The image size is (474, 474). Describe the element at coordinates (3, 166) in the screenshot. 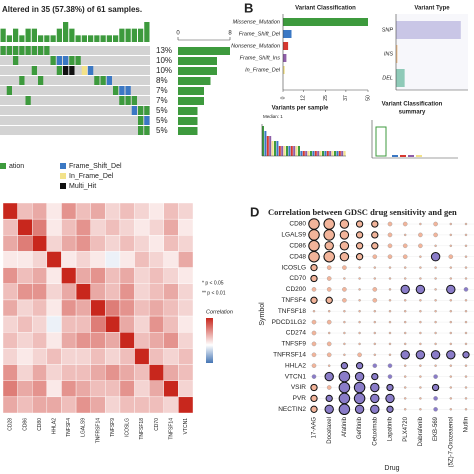

I see `legend-swatch` at that location.